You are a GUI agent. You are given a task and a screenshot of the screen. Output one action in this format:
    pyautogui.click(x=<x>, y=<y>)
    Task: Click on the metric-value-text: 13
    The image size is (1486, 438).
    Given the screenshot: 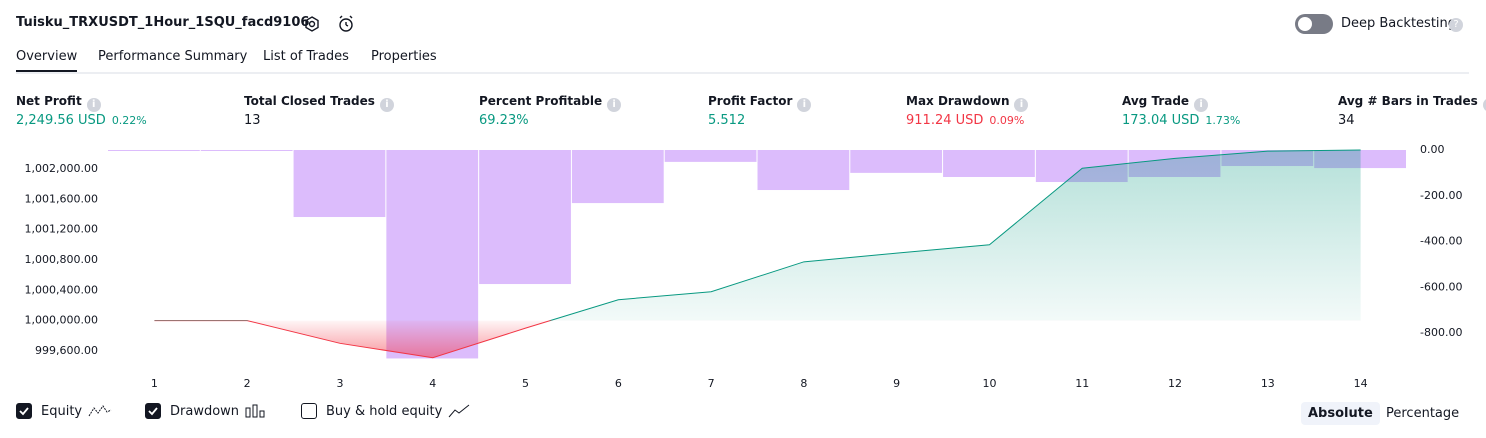 What is the action you would take?
    pyautogui.click(x=252, y=120)
    